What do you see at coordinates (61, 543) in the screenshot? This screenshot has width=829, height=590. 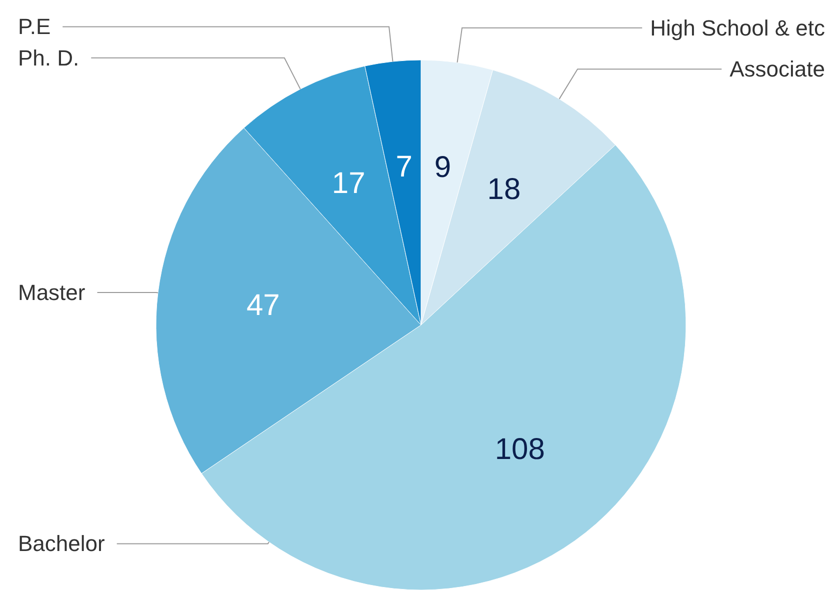 I see `slice-label: Bachelor` at bounding box center [61, 543].